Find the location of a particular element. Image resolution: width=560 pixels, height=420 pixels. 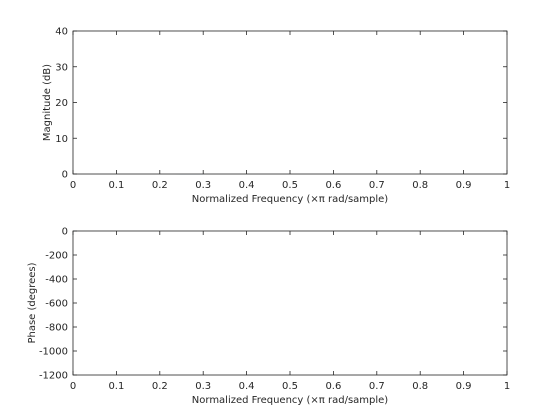

magnitude-x-tick-label: 0.3 is located at coordinates (203, 185).